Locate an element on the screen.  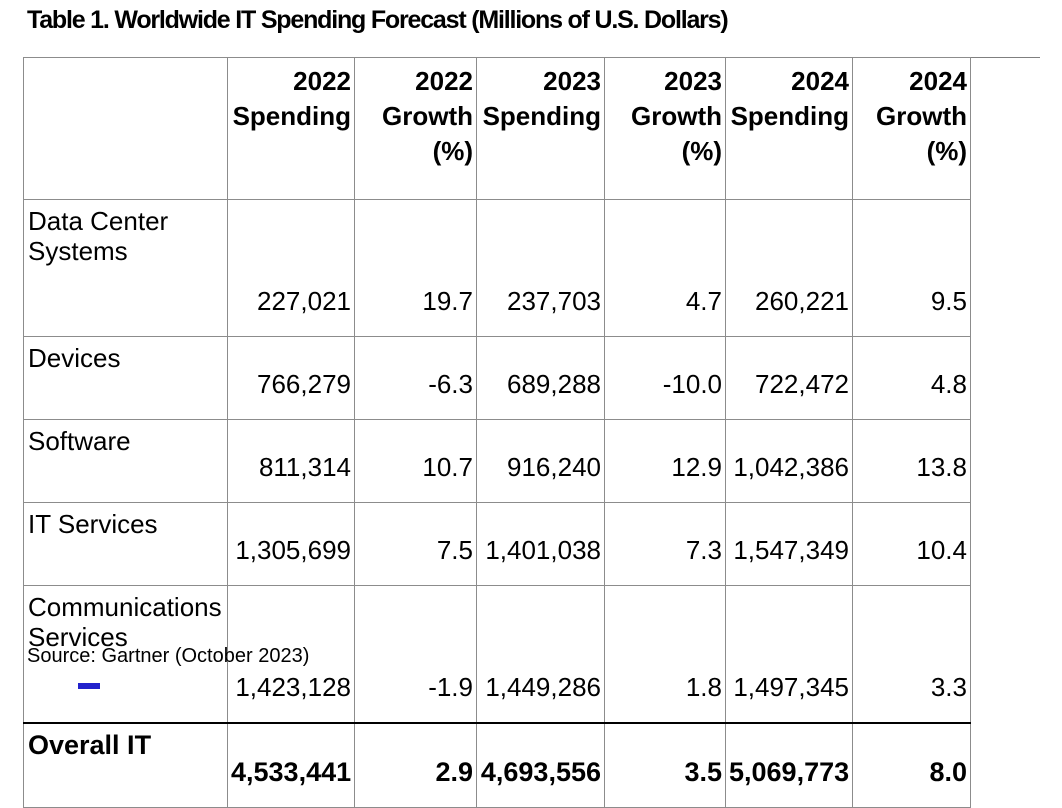
value-cell: 1,042,386 is located at coordinates (789, 461).